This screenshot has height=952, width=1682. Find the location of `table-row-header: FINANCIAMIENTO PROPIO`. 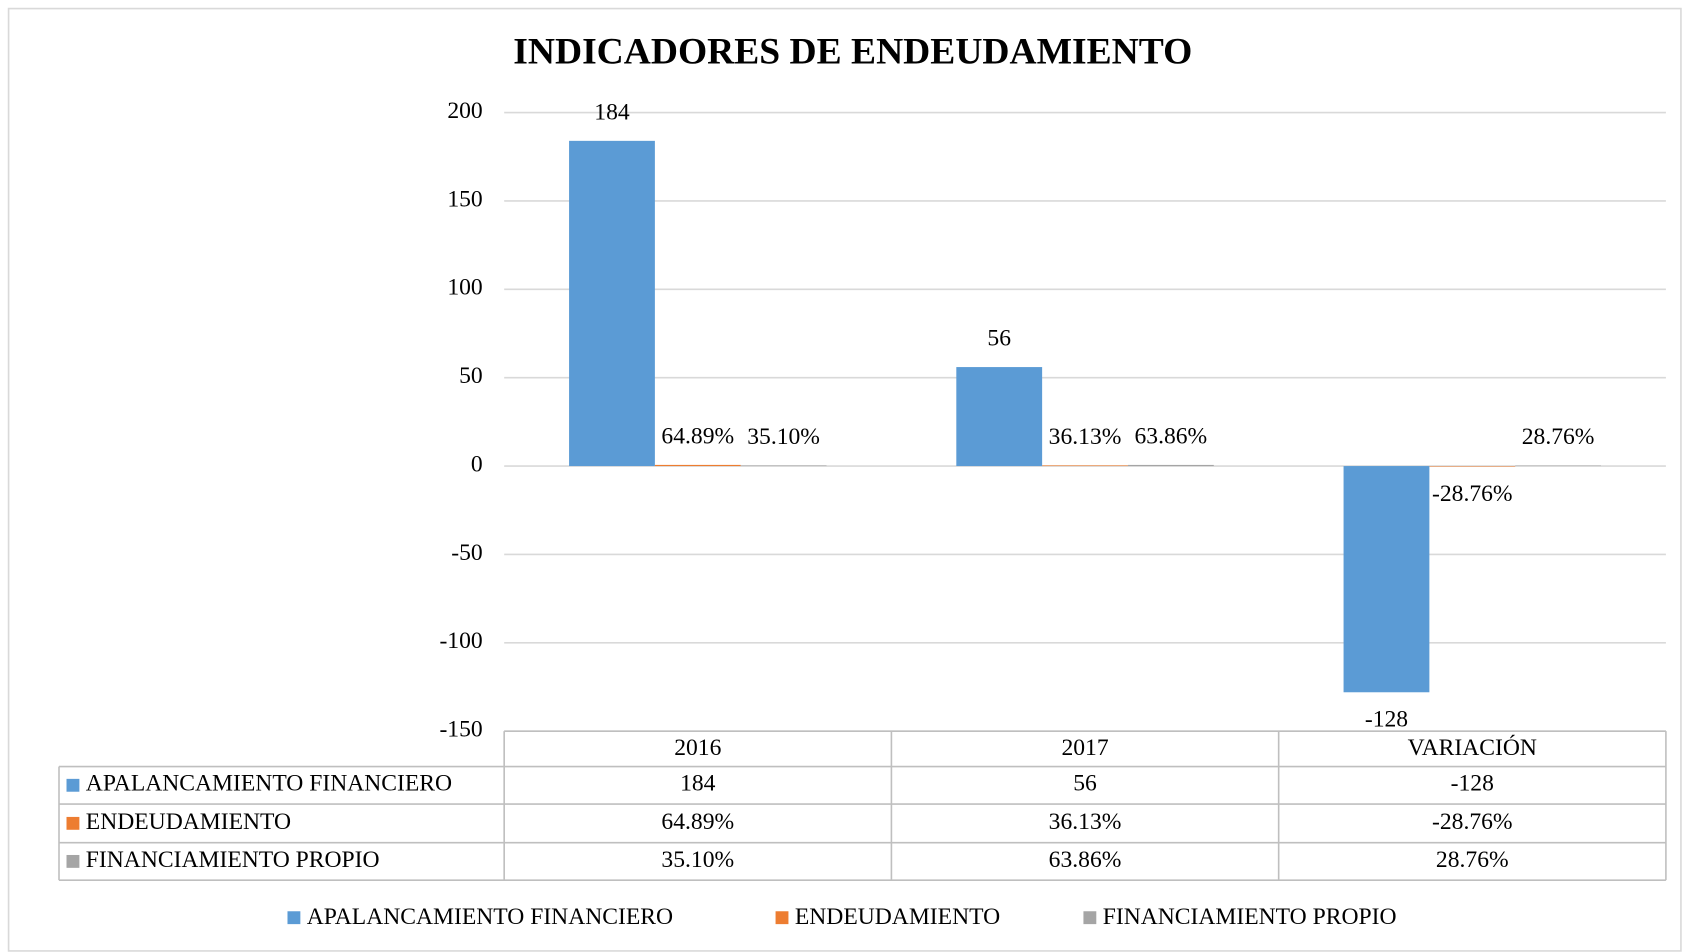

table-row-header: FINANCIAMIENTO PROPIO is located at coordinates (233, 860).